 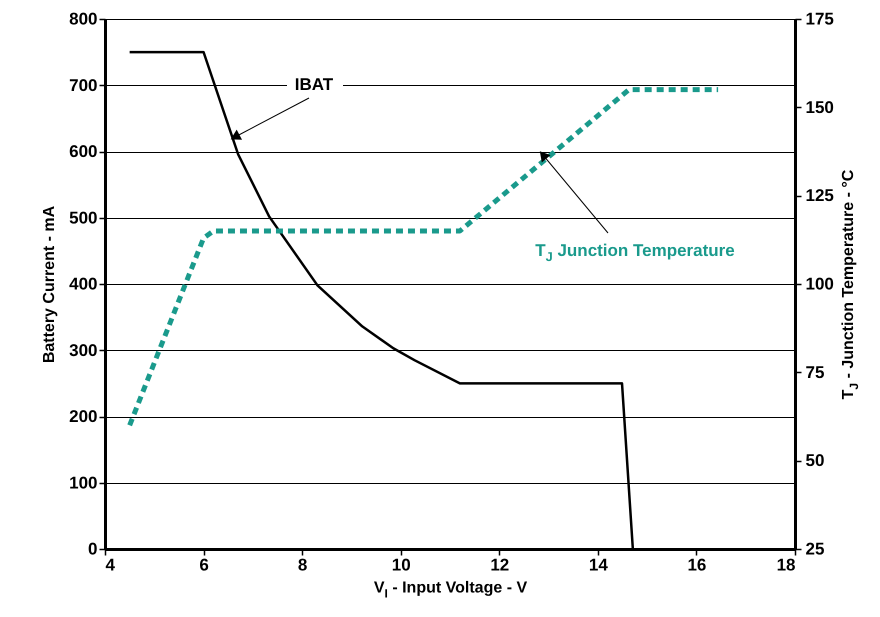 What do you see at coordinates (83, 350) in the screenshot?
I see `y-tick-label: 300` at bounding box center [83, 350].